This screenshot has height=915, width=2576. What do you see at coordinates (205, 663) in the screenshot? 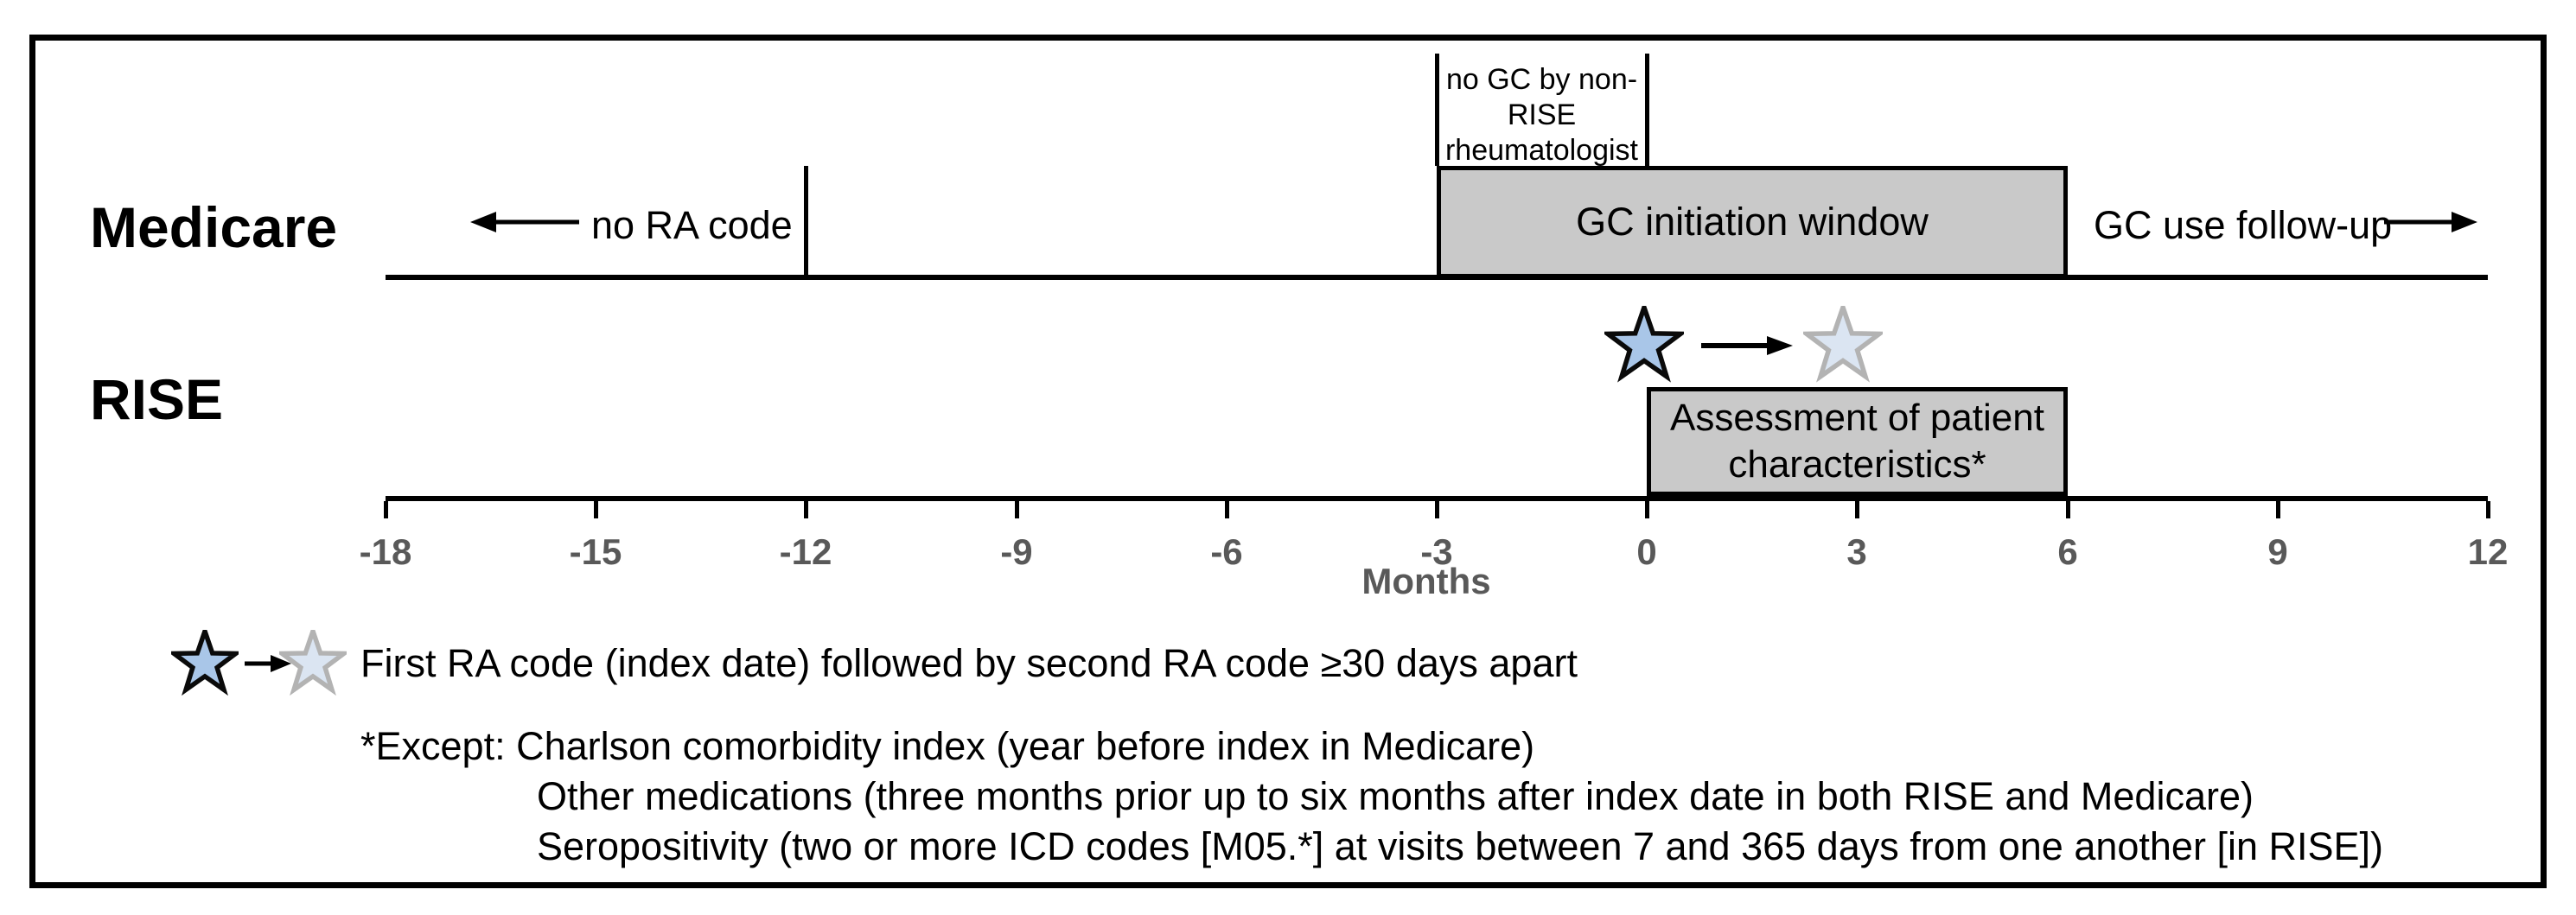
I see `legend-first-star-icon` at bounding box center [205, 663].